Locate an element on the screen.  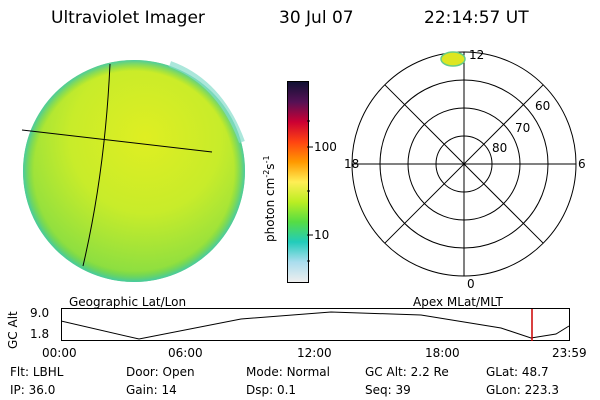
time-tick-1800: 18:00 is located at coordinates (442, 353).